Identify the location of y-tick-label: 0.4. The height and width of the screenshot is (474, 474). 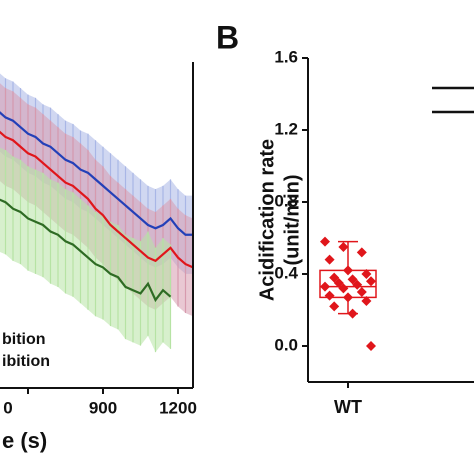
(286, 272).